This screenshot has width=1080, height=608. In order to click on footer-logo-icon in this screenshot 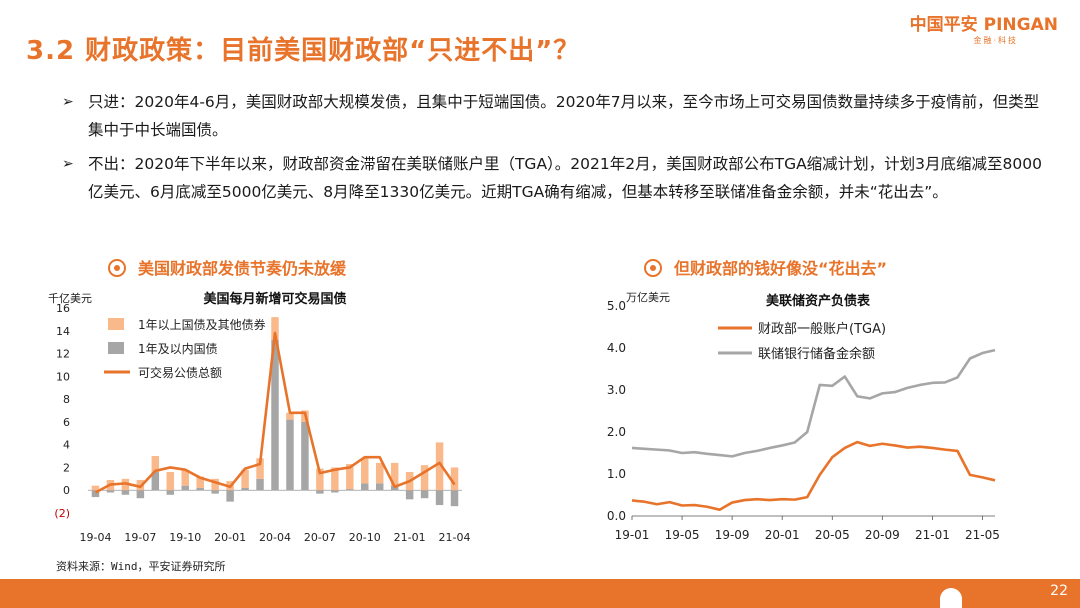, I will do `click(951, 598)`.